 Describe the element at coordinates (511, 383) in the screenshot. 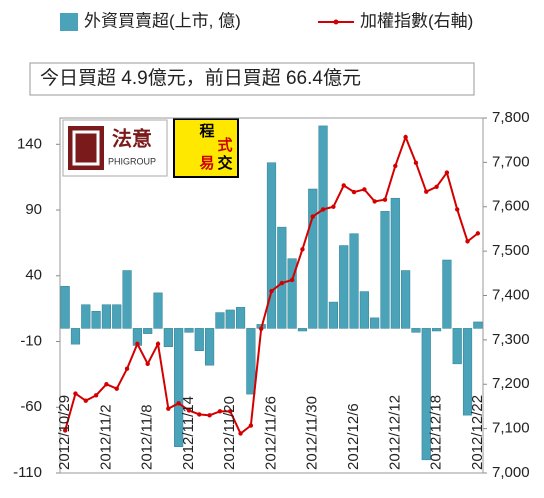

I see `y2-tick-label: 7,200` at that location.